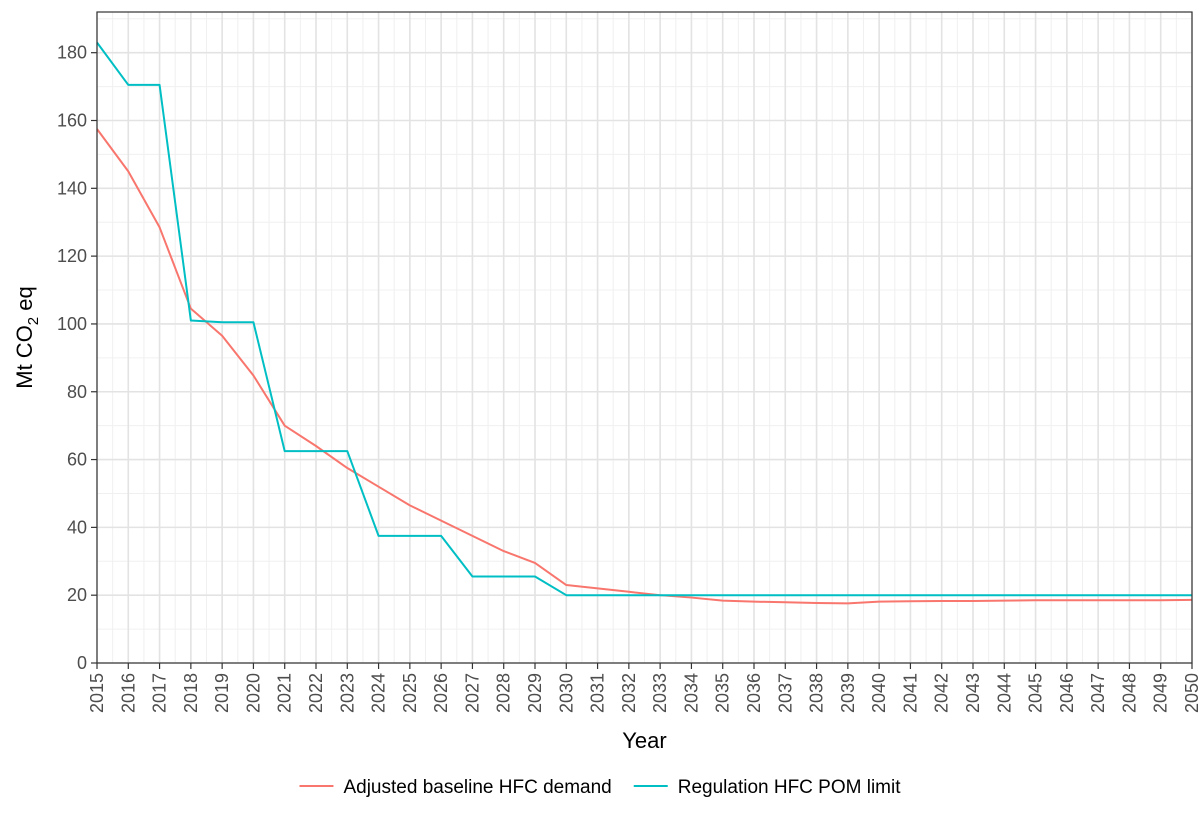  I want to click on y-axis-title: Mt CO2 eq, so click(27, 337).